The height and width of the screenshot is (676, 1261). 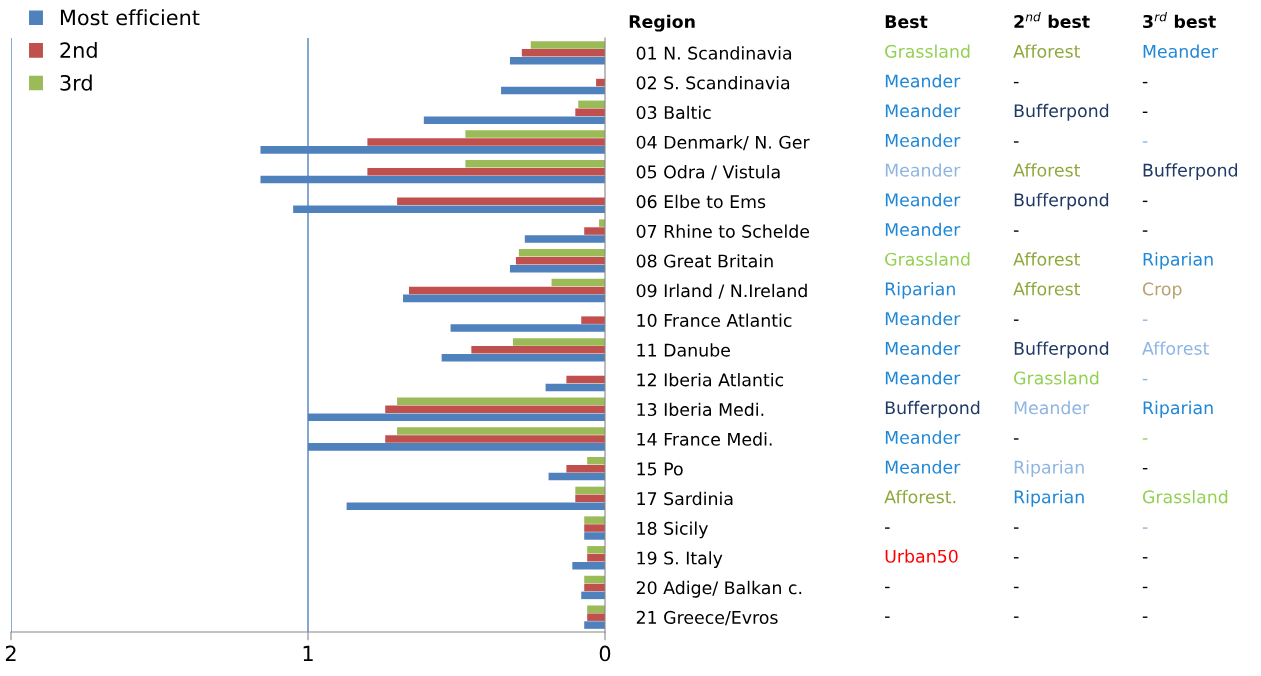 What do you see at coordinates (683, 350) in the screenshot?
I see `y-tick-label: 11 Danube` at bounding box center [683, 350].